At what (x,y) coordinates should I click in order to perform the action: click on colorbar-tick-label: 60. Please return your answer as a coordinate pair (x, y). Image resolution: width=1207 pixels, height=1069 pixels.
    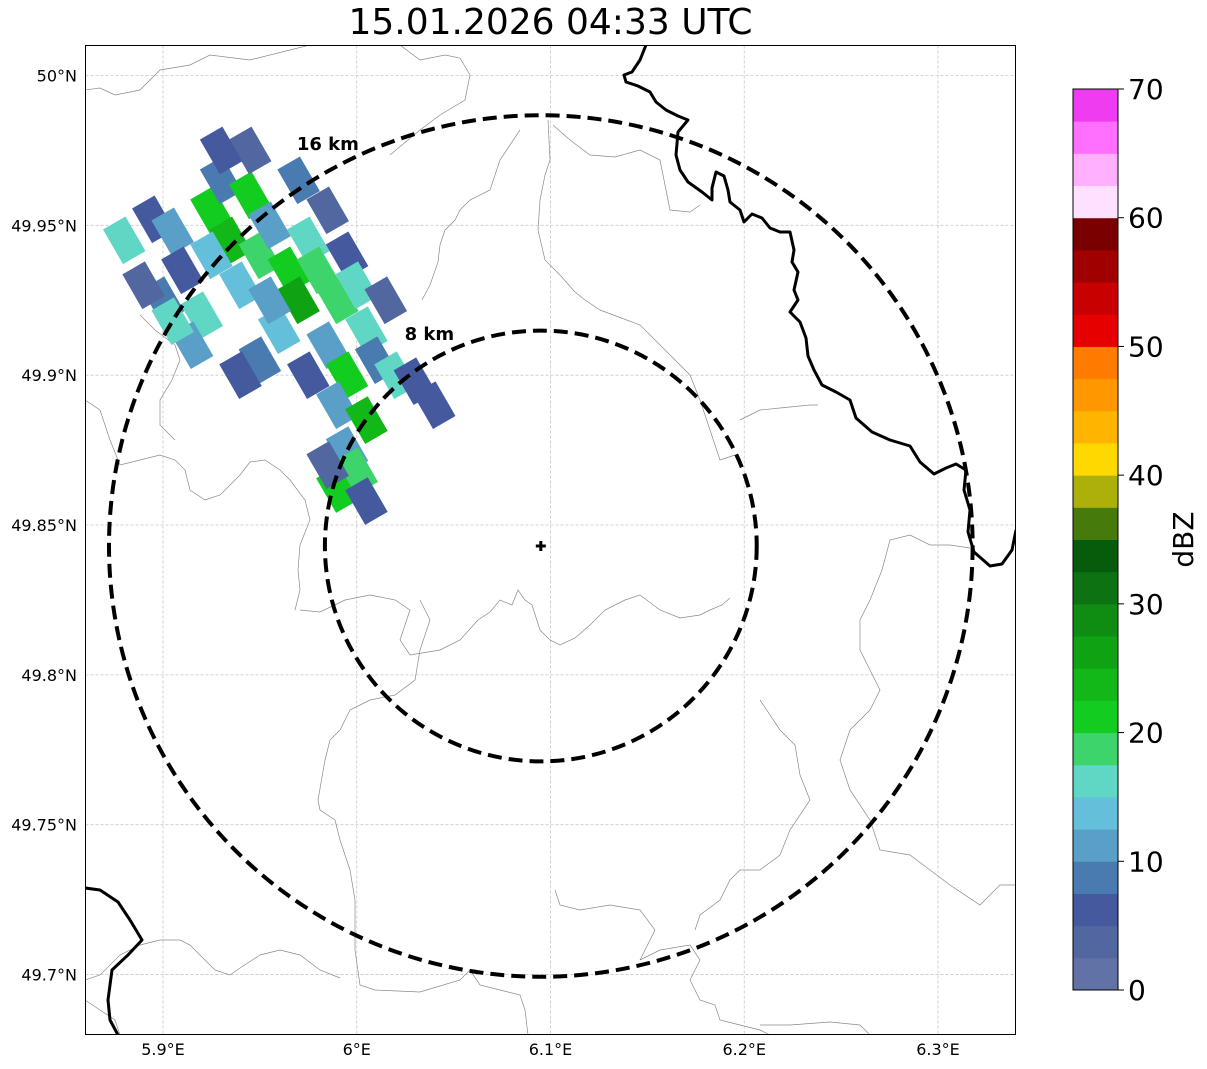
    Looking at the image, I should click on (1146, 218).